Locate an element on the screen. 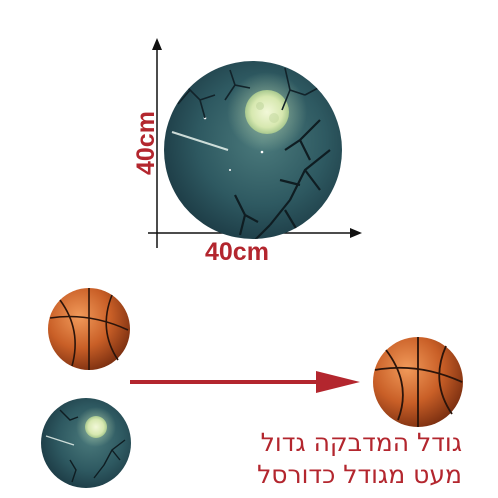 The width and height of the screenshot is (498, 498). height-dimension-label: 40cm is located at coordinates (146, 143).